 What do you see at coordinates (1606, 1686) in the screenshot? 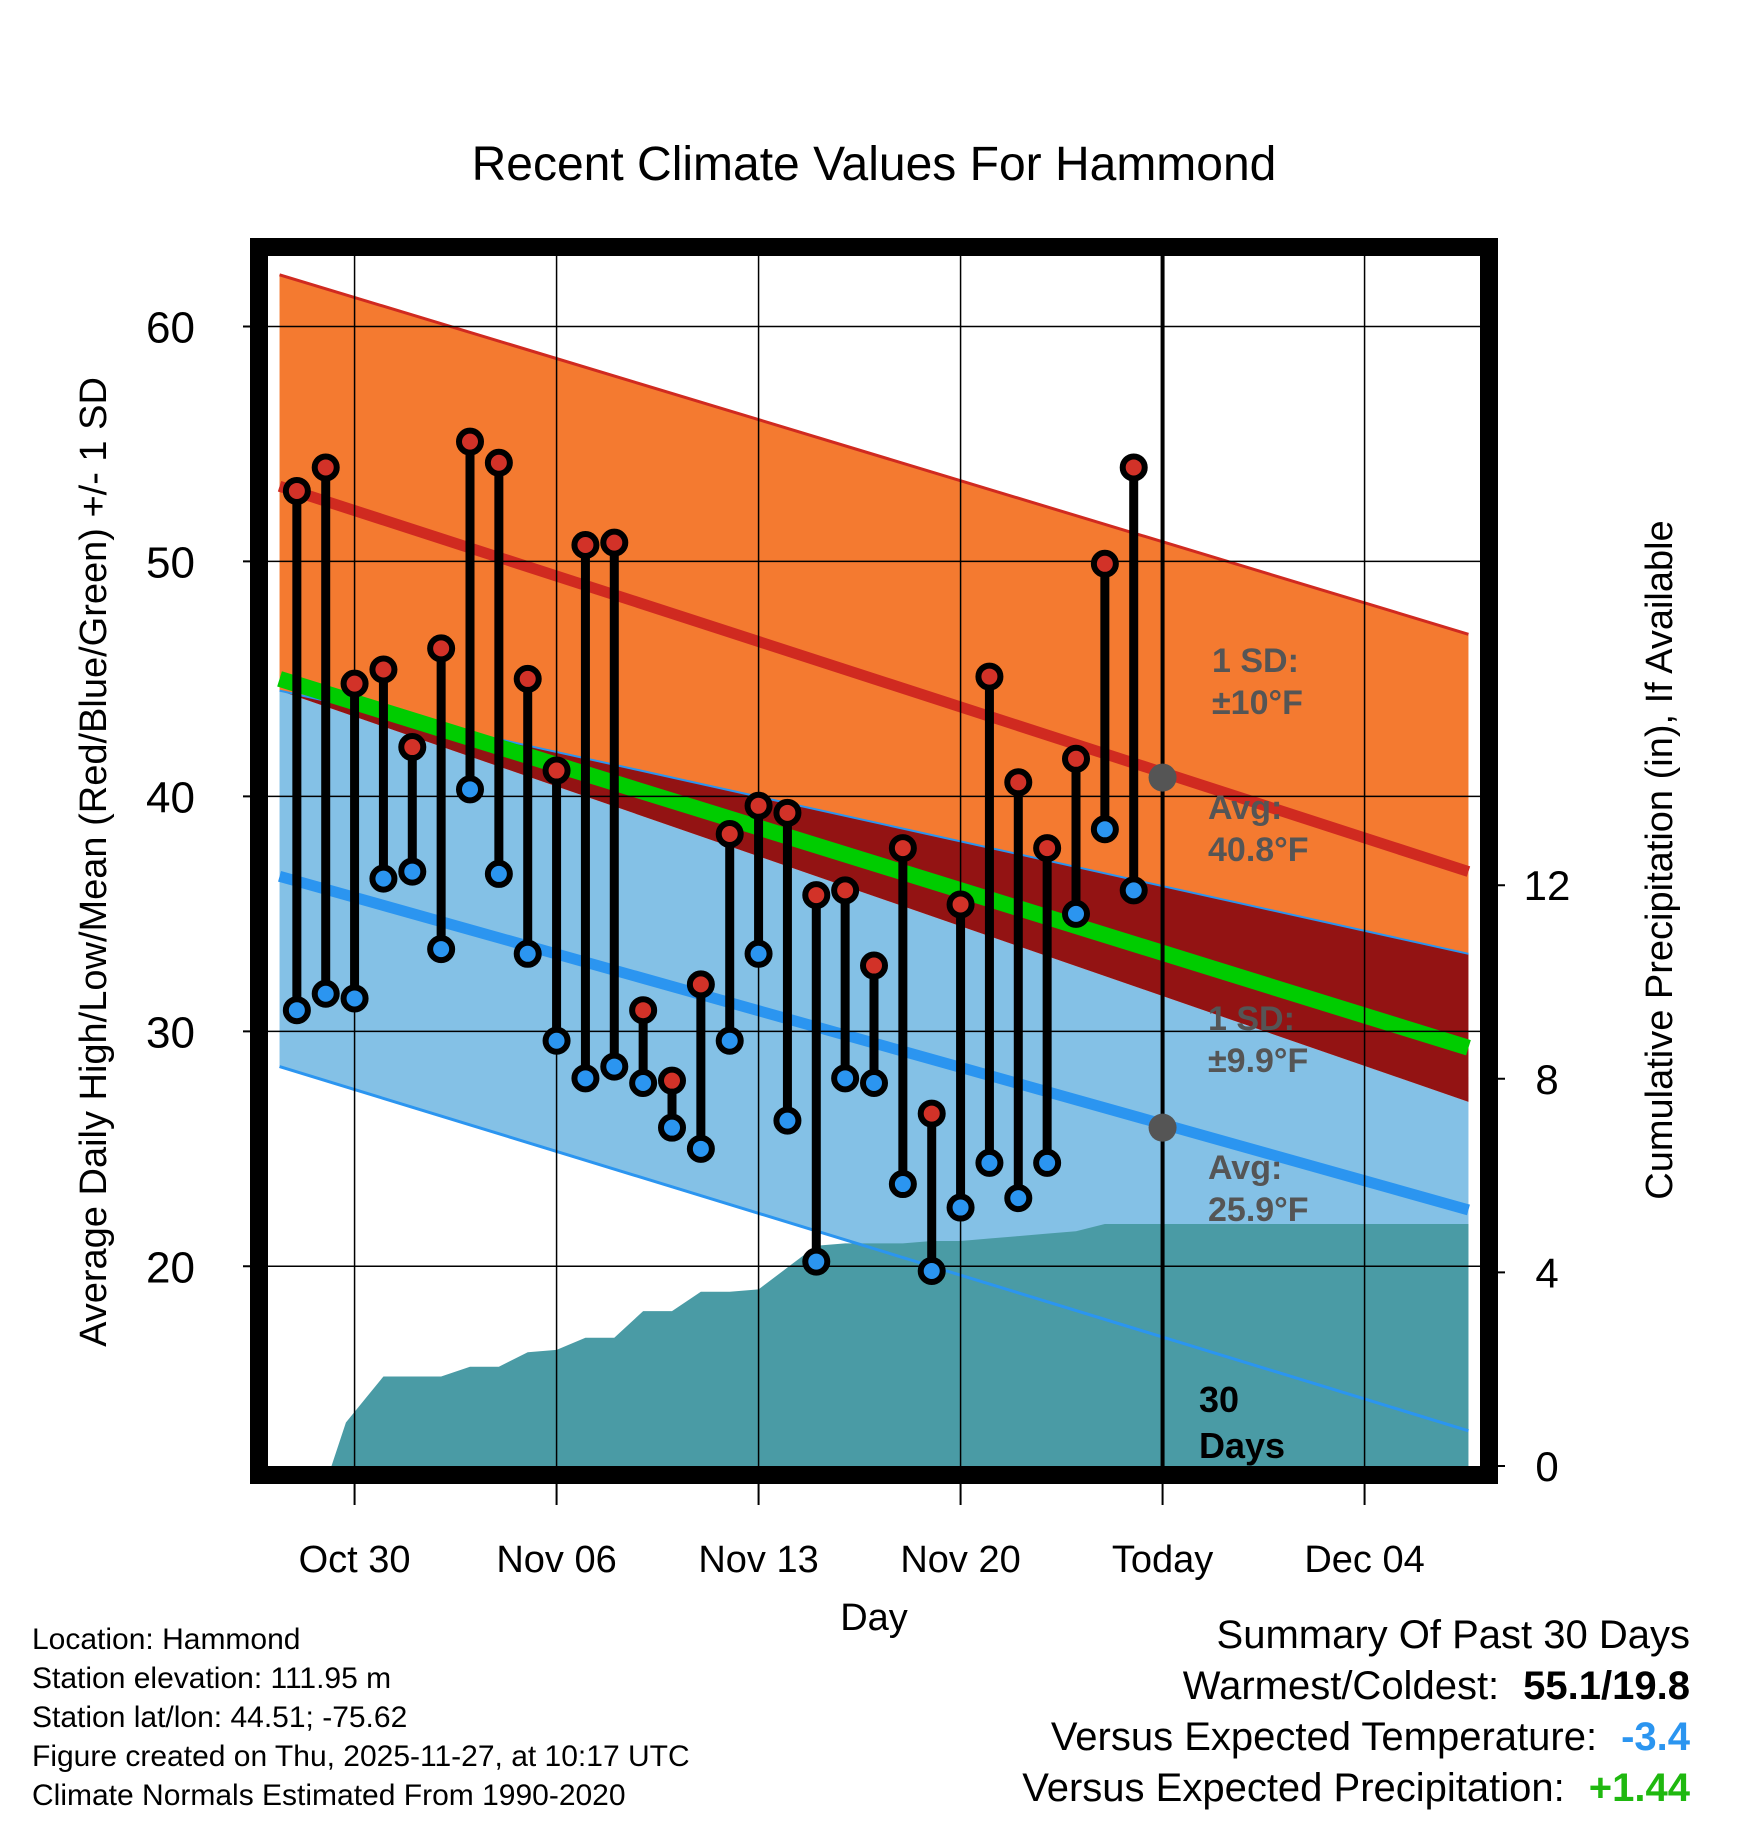
I see `warm-cold-value: 55.1/19.8` at bounding box center [1606, 1686].